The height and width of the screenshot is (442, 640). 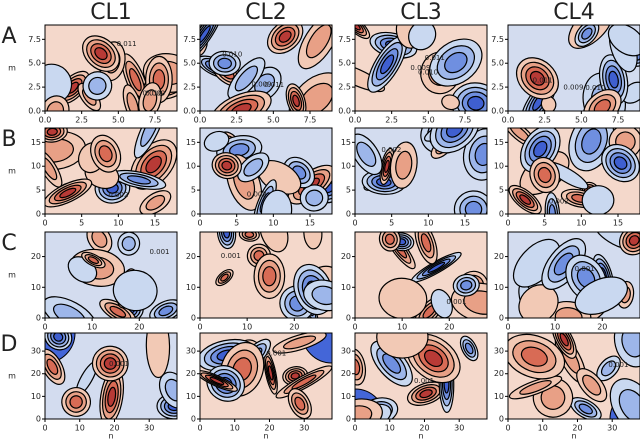 I want to click on column-title: CL3, so click(x=421, y=12).